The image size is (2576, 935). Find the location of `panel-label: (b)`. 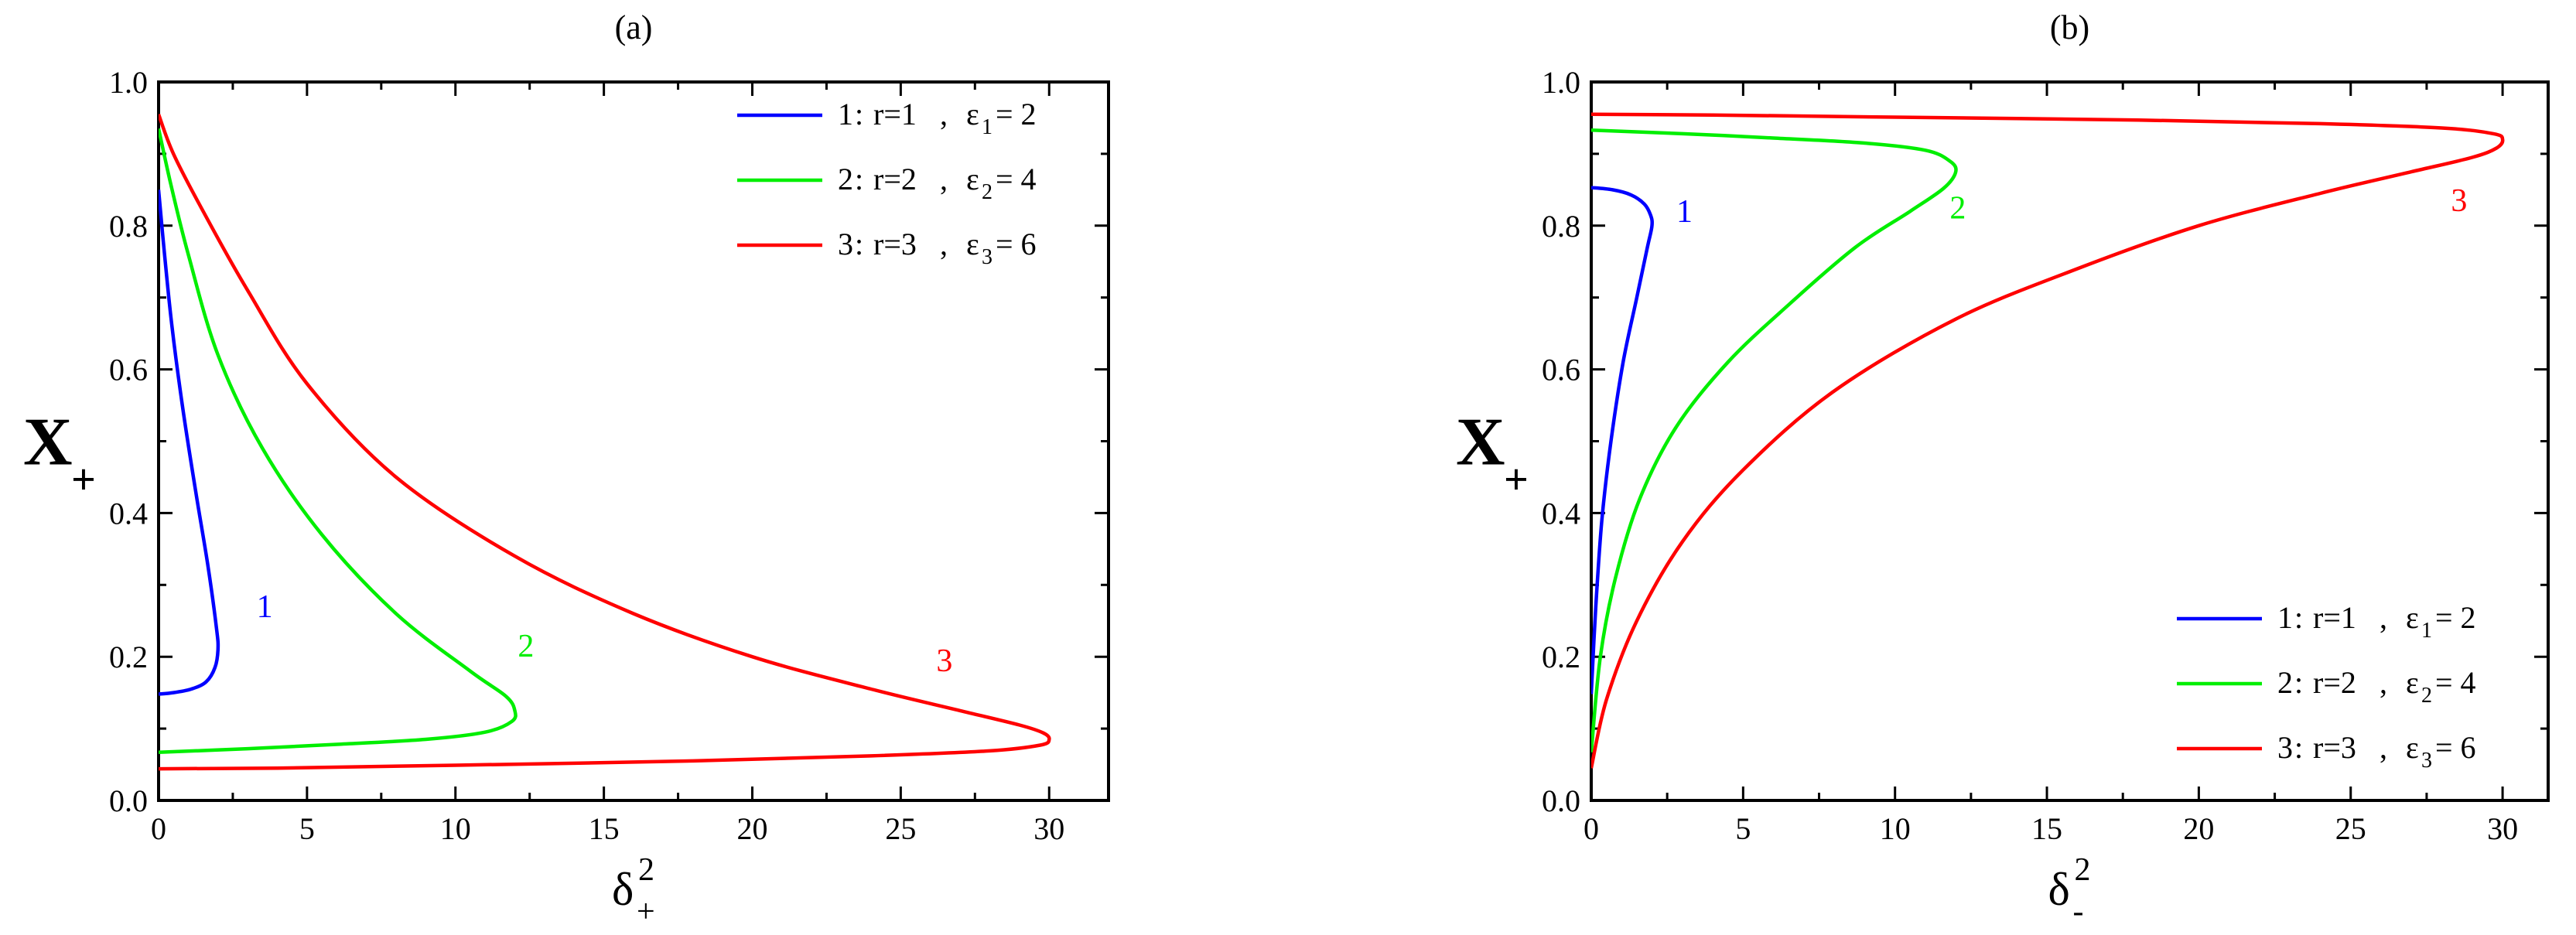

panel-label: (b) is located at coordinates (2069, 27).